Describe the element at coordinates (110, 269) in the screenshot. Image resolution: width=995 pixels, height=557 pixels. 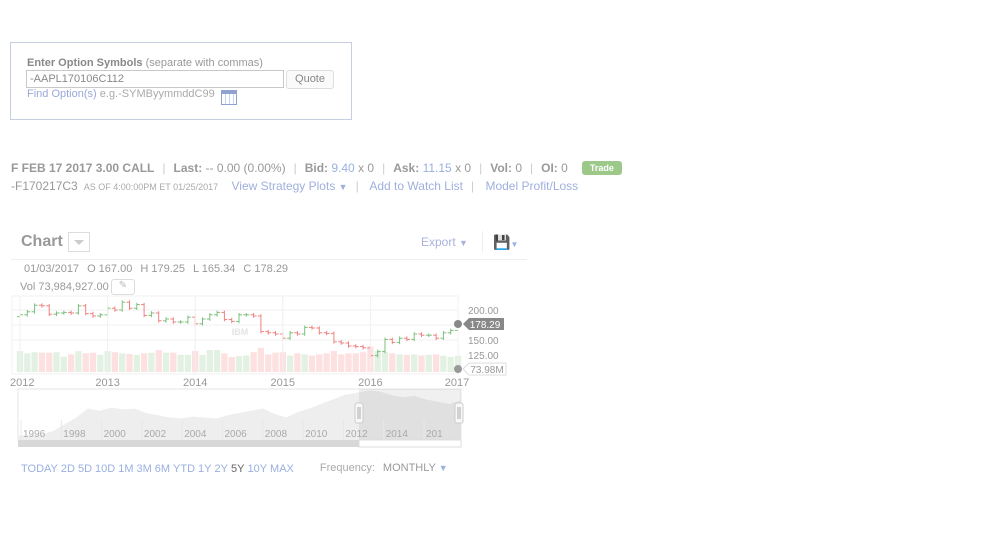
I see `open-value: O 167.00` at that location.